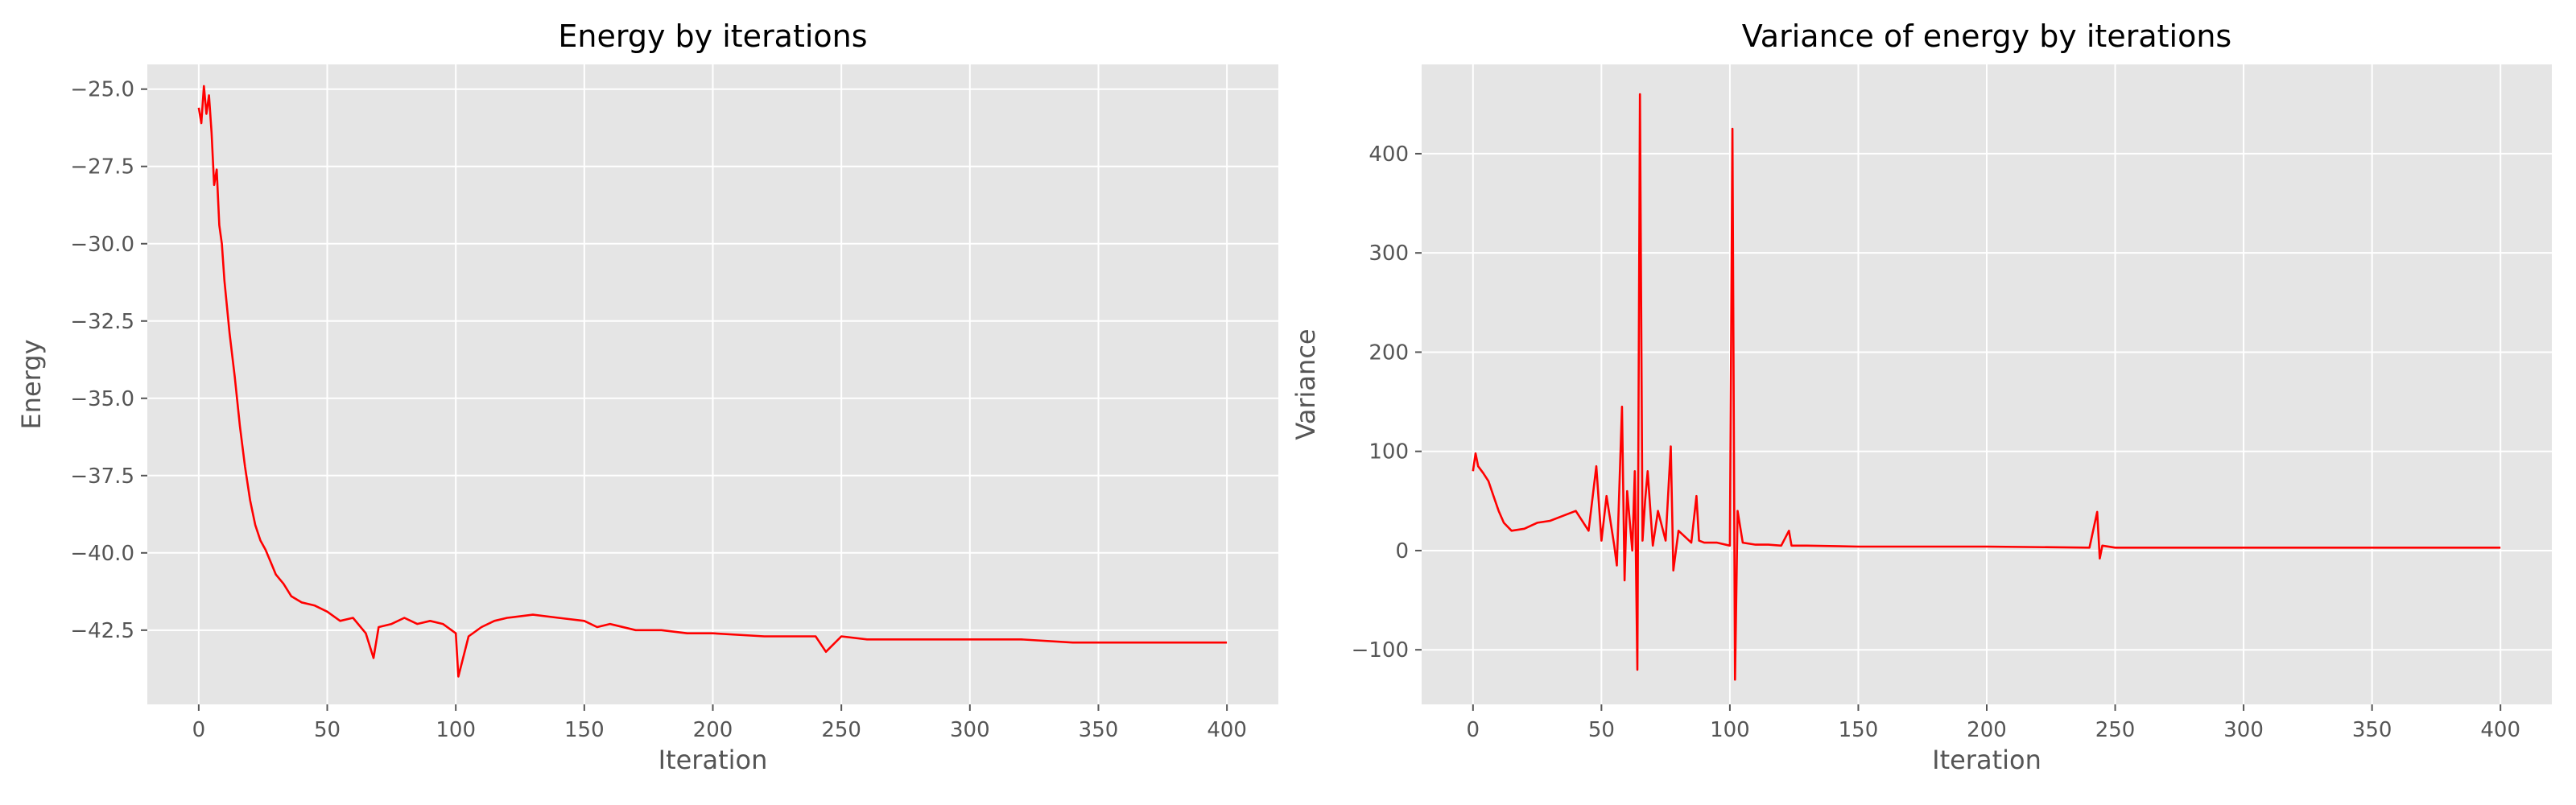 The image size is (2576, 805). What do you see at coordinates (712, 36) in the screenshot?
I see `chart-title: Energy by iterations` at bounding box center [712, 36].